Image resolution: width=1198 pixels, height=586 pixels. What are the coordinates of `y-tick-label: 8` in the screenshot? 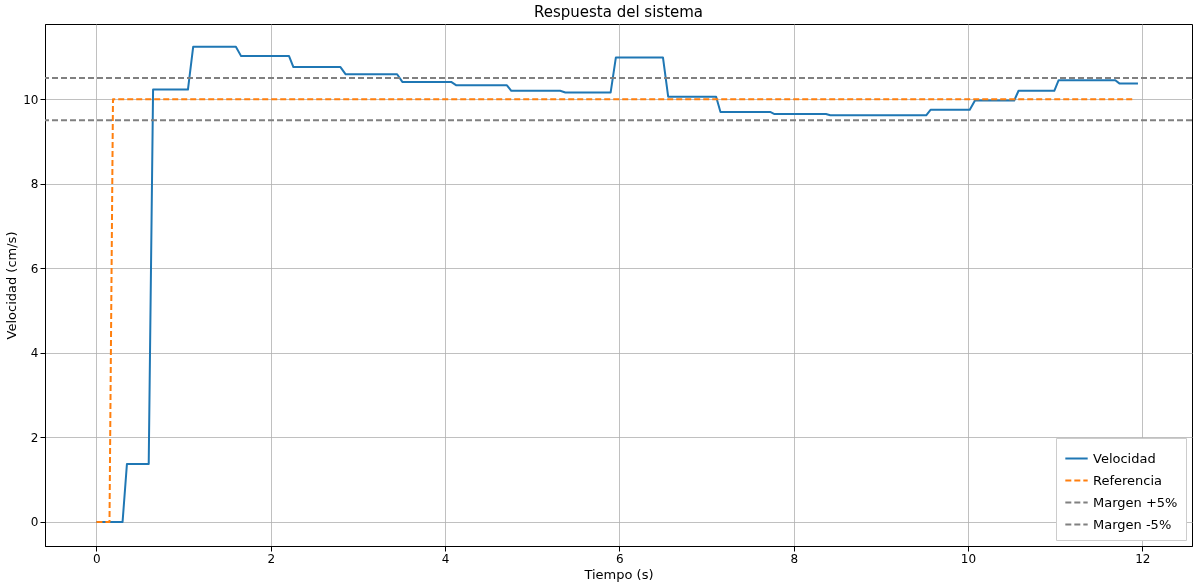 It's located at (34, 184).